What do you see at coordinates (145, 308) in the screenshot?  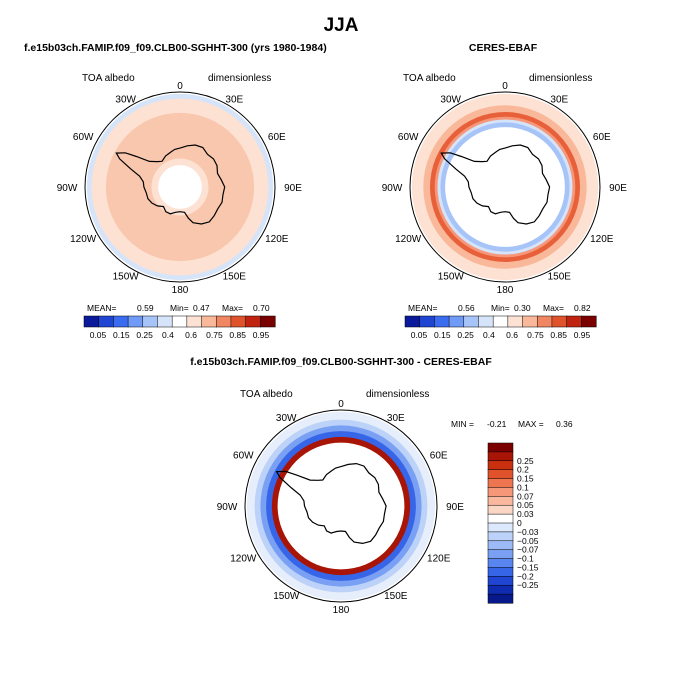 I see `mean-value: 0.59` at bounding box center [145, 308].